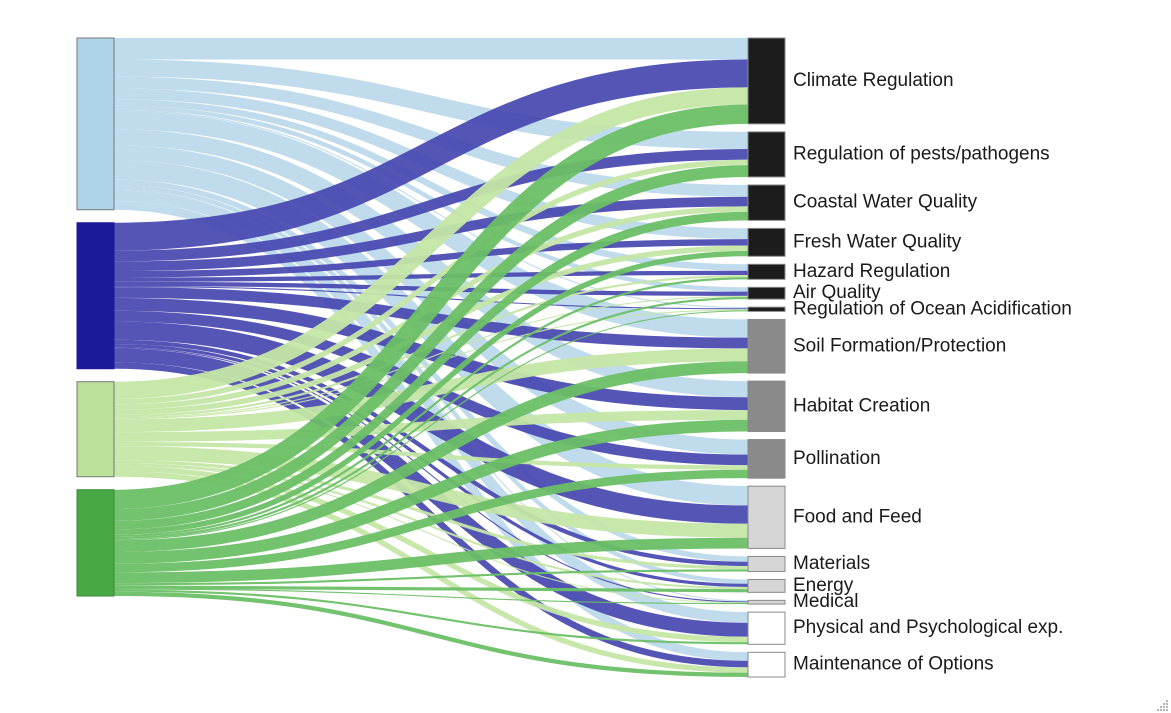 This screenshot has height=713, width=1171. Describe the element at coordinates (877, 241) in the screenshot. I see `target-node-label: Fresh Water Quality` at that location.